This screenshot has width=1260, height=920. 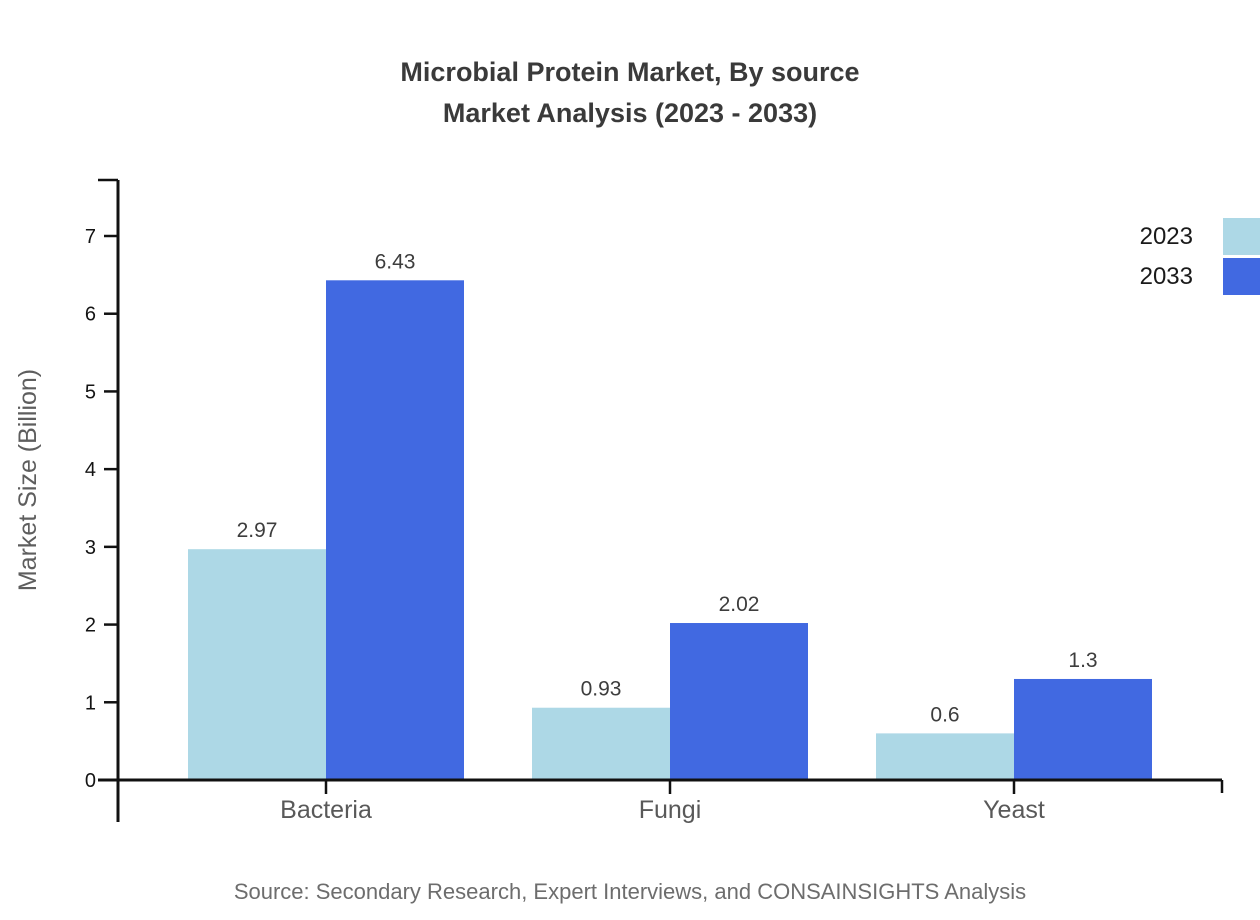 I want to click on legend-label-2033: 2033, so click(x=1166, y=276).